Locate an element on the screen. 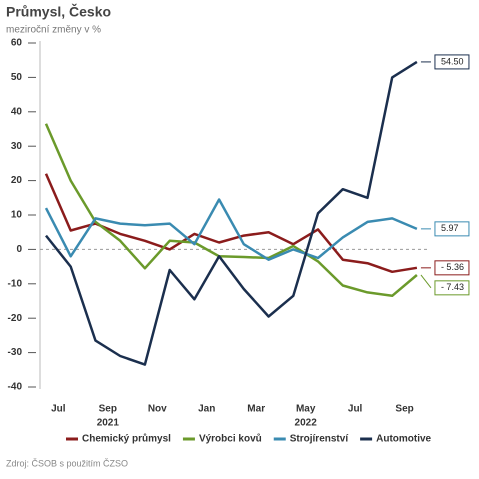 This screenshot has height=479, width=479. chart-subtitle: meziroční změny v % is located at coordinates (53, 30).